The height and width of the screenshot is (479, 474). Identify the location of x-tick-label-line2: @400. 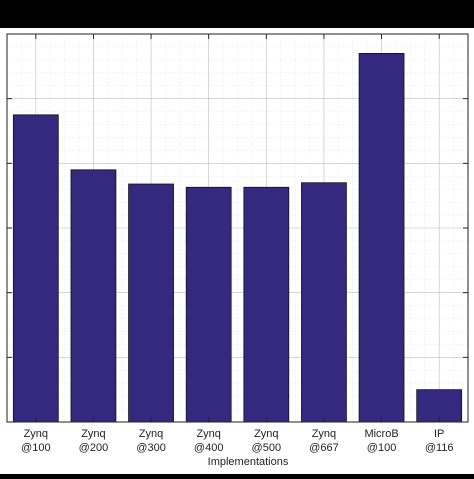
(209, 448).